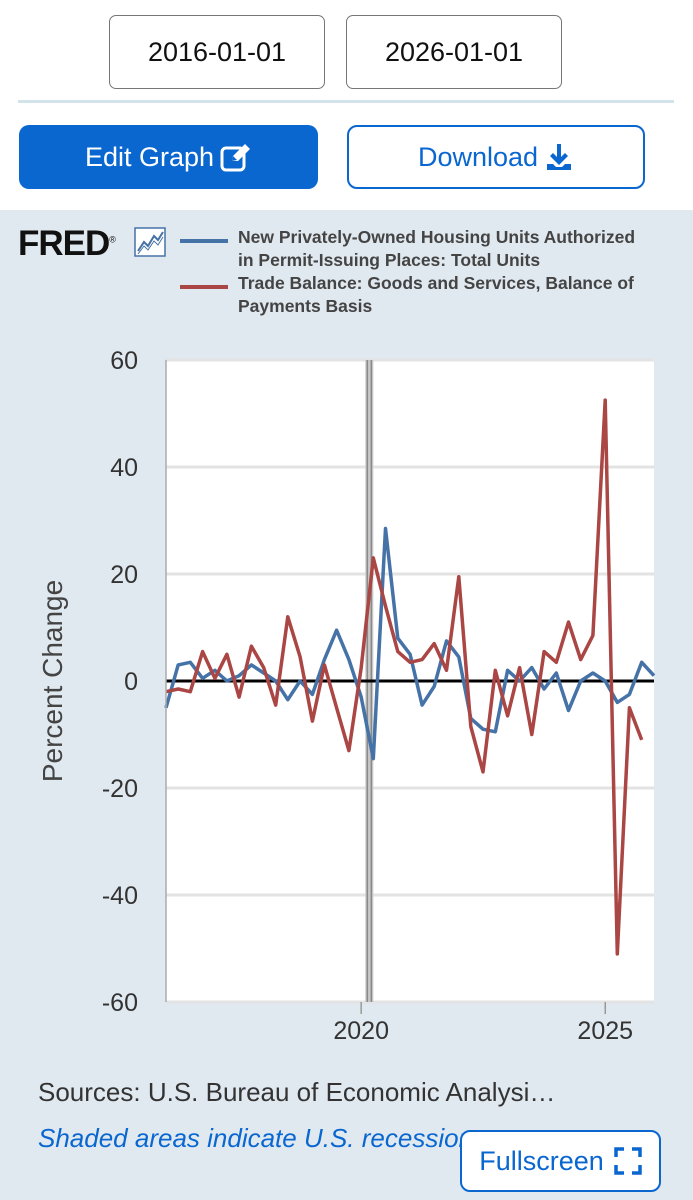 The height and width of the screenshot is (1200, 693). What do you see at coordinates (478, 156) in the screenshot?
I see `download-label: Download` at bounding box center [478, 156].